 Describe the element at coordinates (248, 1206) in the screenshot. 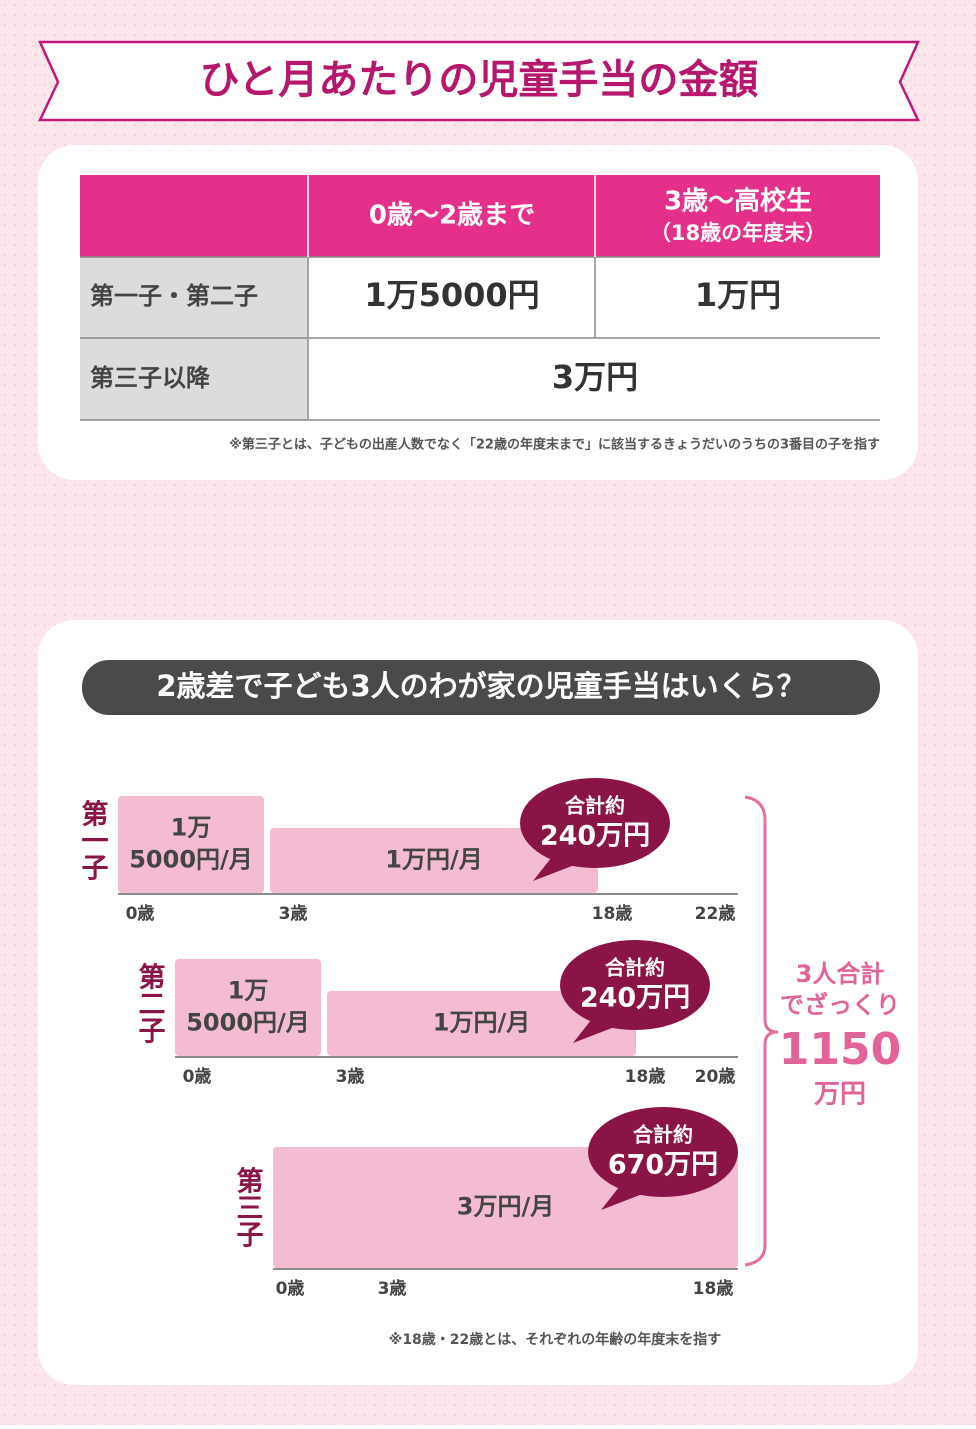

I see `child-label: 第三子` at that location.